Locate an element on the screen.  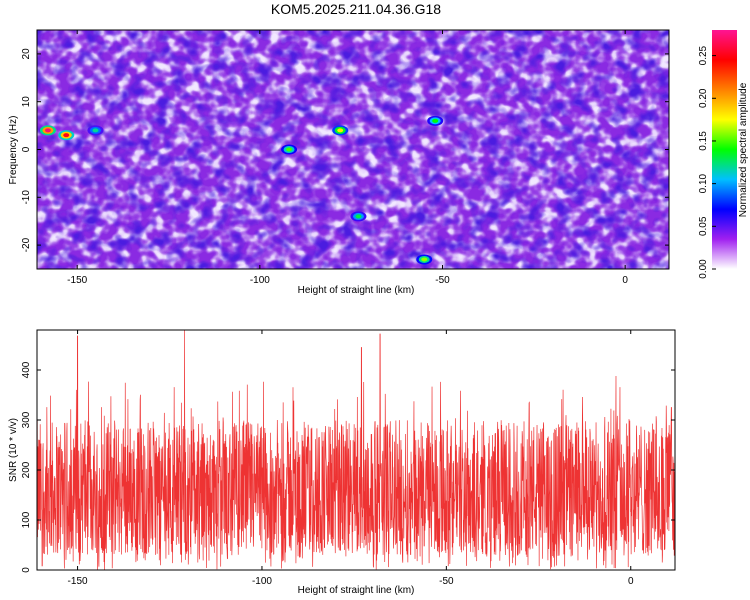
top-x-axis-label: Height of straight line (km) is located at coordinates (356, 290).